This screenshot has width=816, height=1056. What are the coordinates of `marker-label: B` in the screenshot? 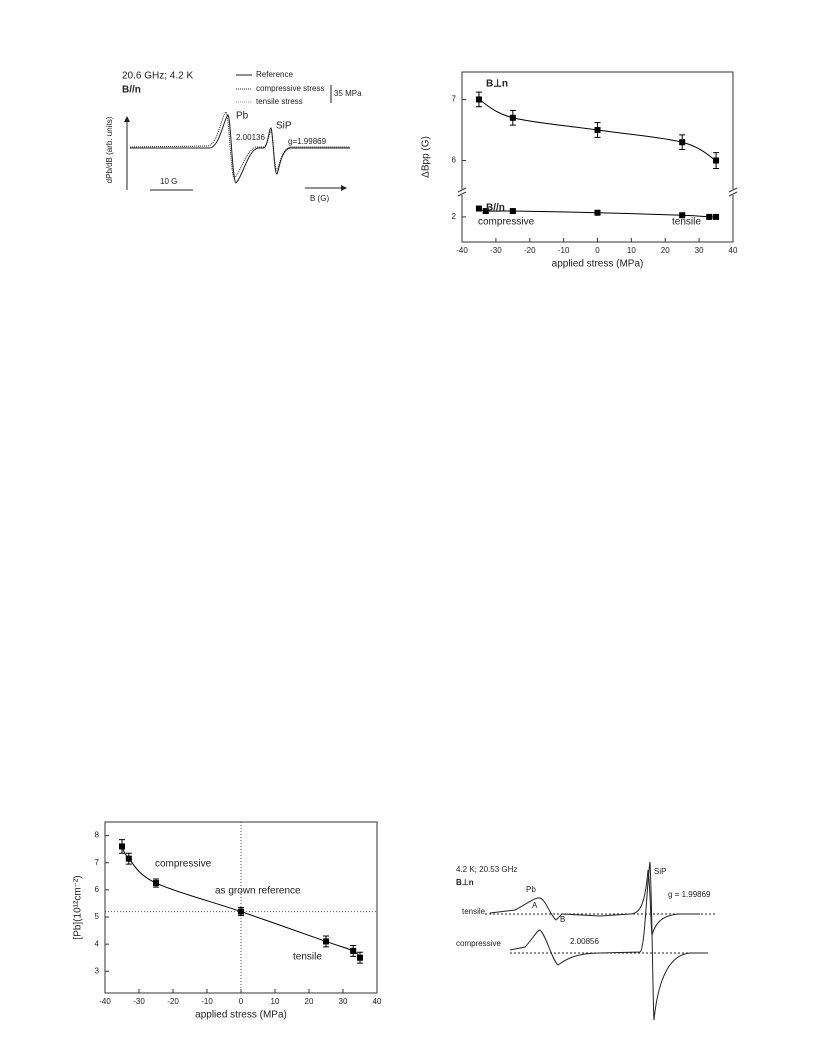 It's located at (562, 919).